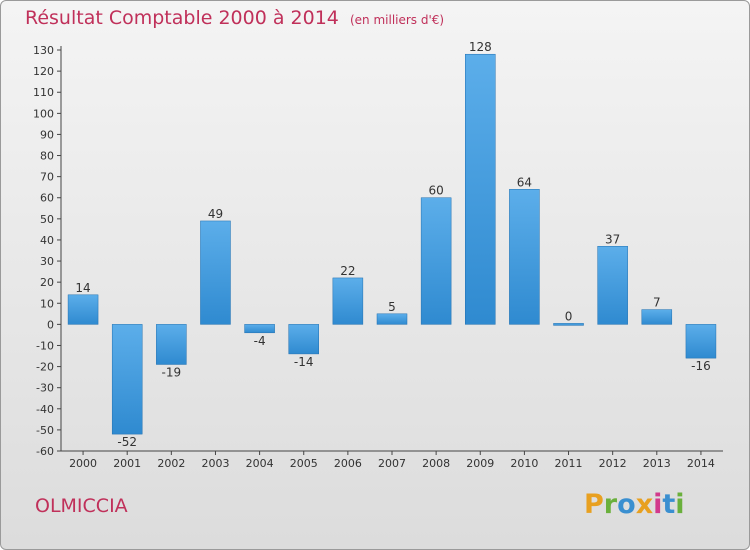 This screenshot has height=550, width=750. I want to click on bar-value-label: 14, so click(82, 288).